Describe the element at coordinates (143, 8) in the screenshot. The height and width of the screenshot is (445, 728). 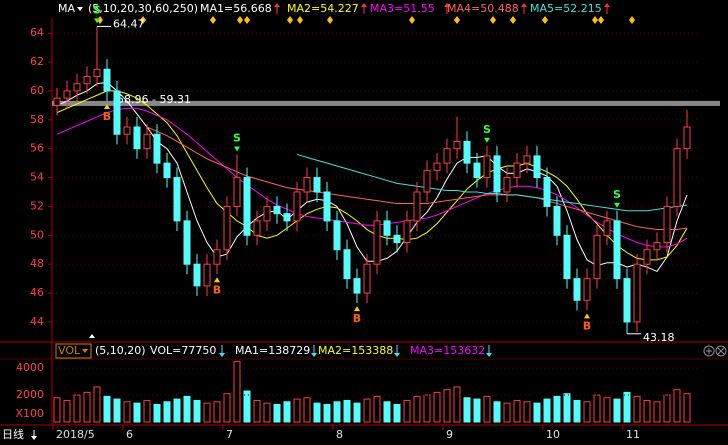
I see `indicator-params: (5,10,20,30,60,250)` at that location.